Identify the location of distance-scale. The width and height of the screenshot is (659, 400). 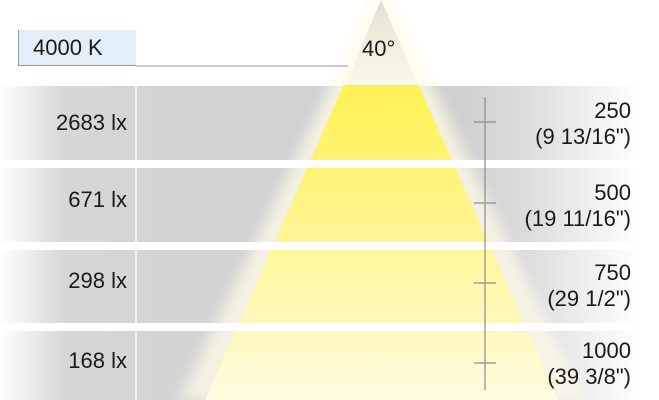
(485, 243).